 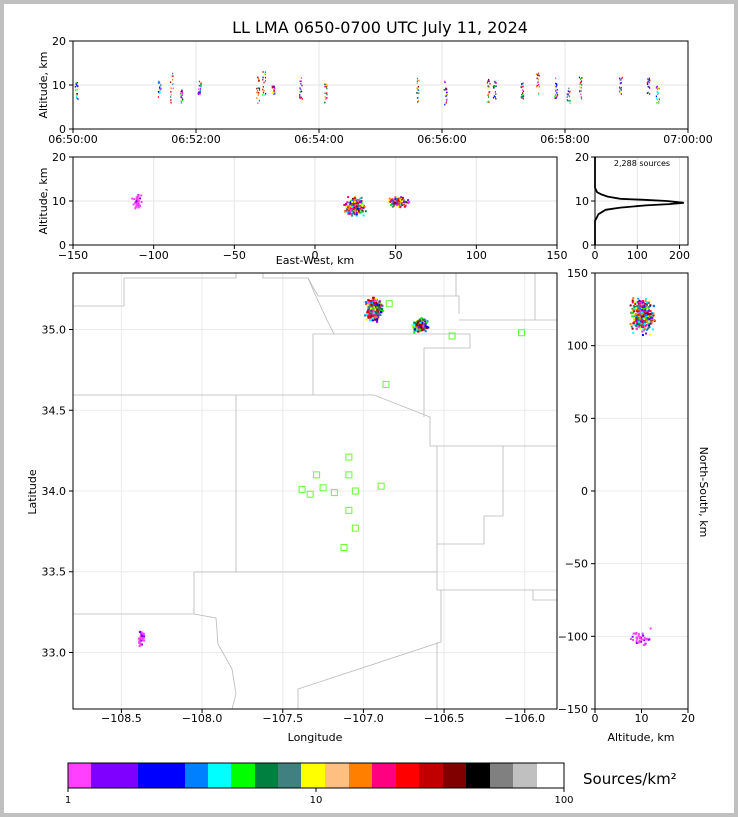 I want to click on longitude-tick-label: −108.0, so click(x=202, y=718).